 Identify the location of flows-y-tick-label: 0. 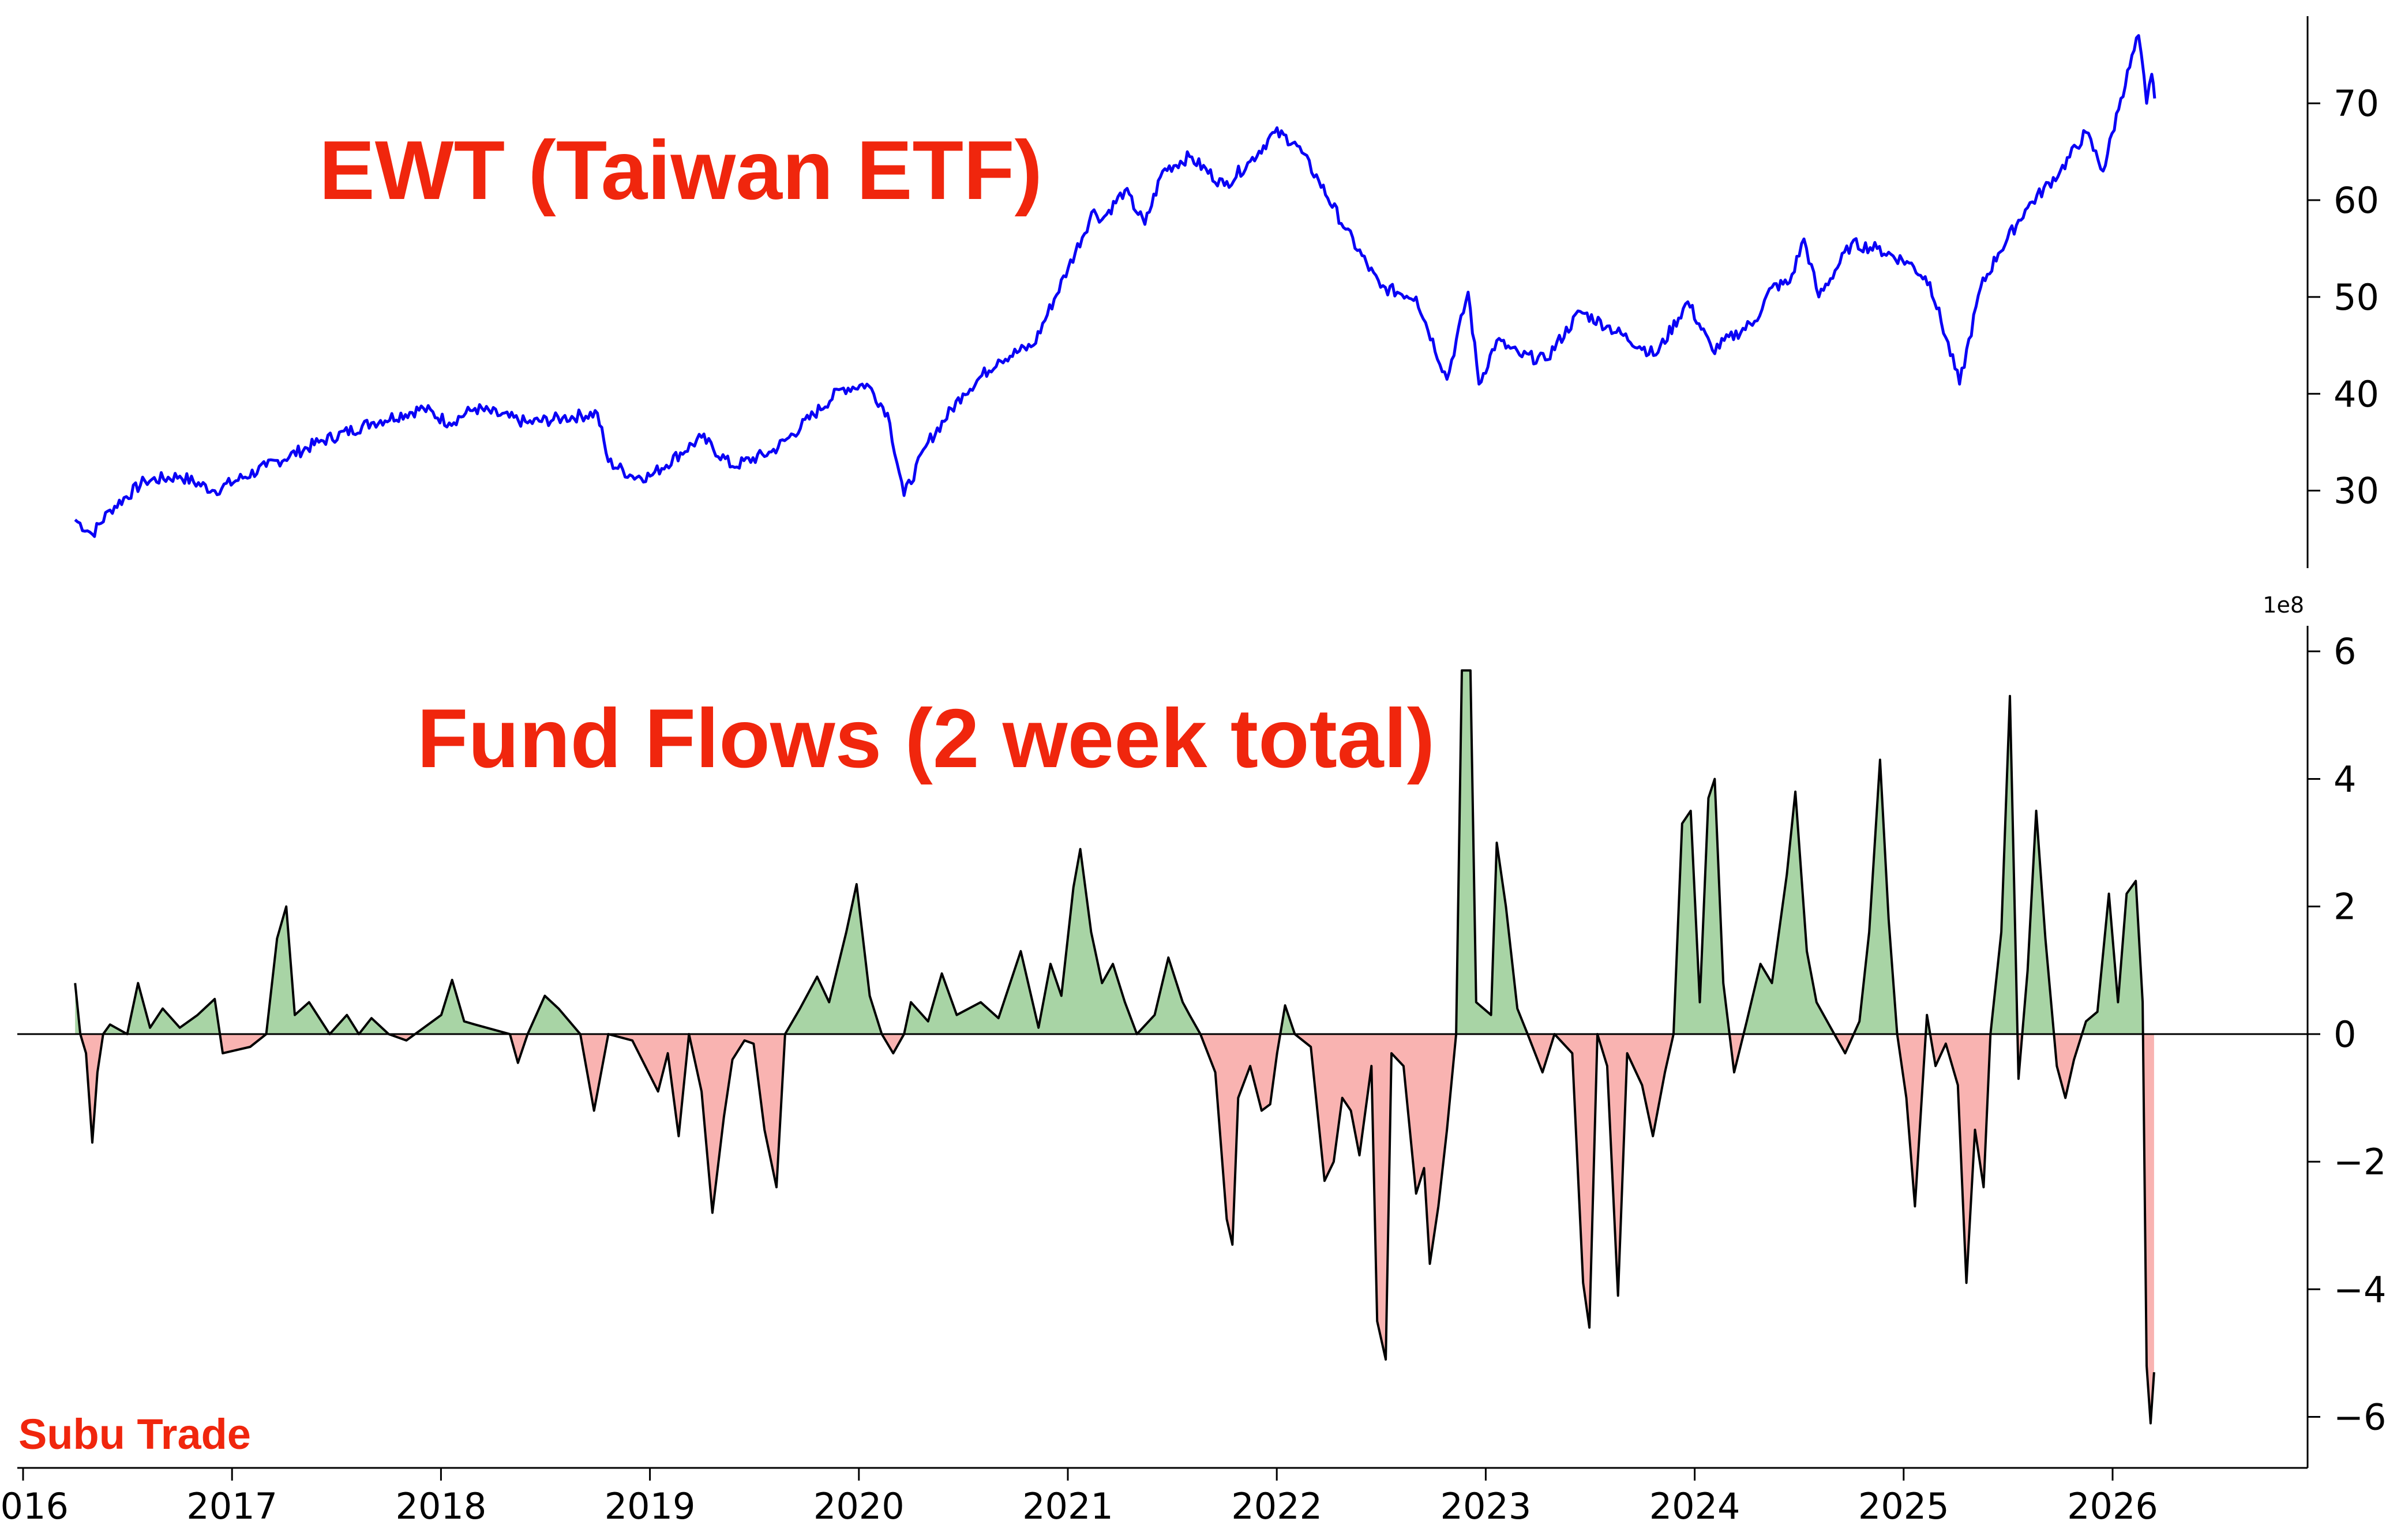
(2345, 1034).